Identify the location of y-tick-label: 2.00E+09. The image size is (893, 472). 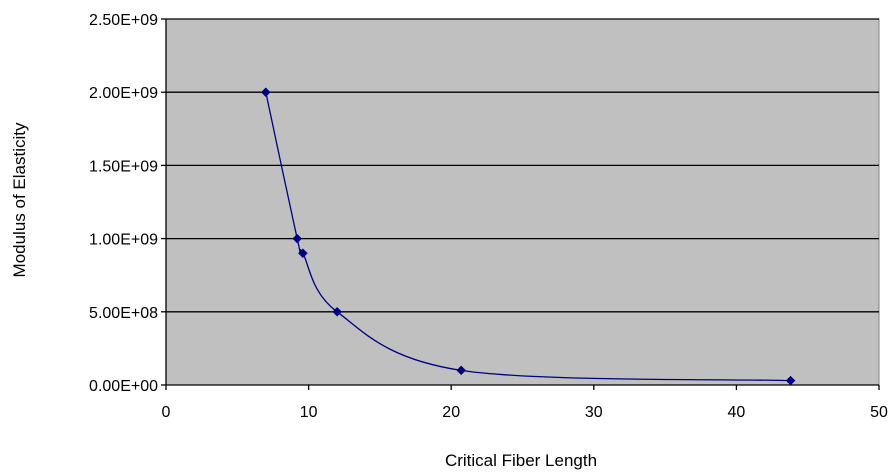
(123, 93).